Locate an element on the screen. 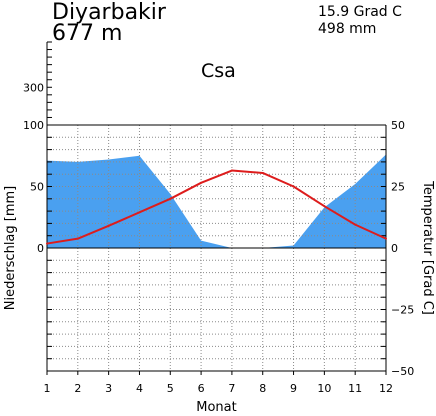 Image resolution: width=436 pixels, height=416 pixels. month-label: 5 is located at coordinates (170, 388).